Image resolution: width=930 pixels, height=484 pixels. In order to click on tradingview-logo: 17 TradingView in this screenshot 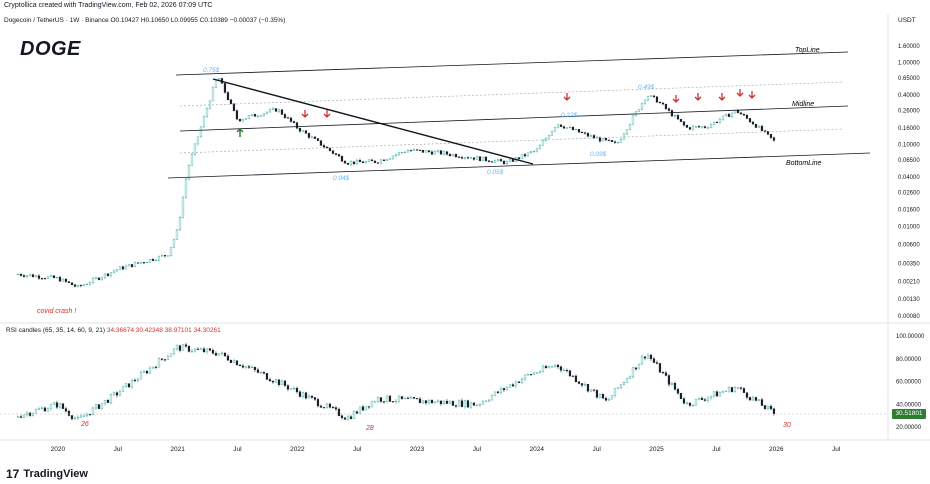, I will do `click(47, 474)`.